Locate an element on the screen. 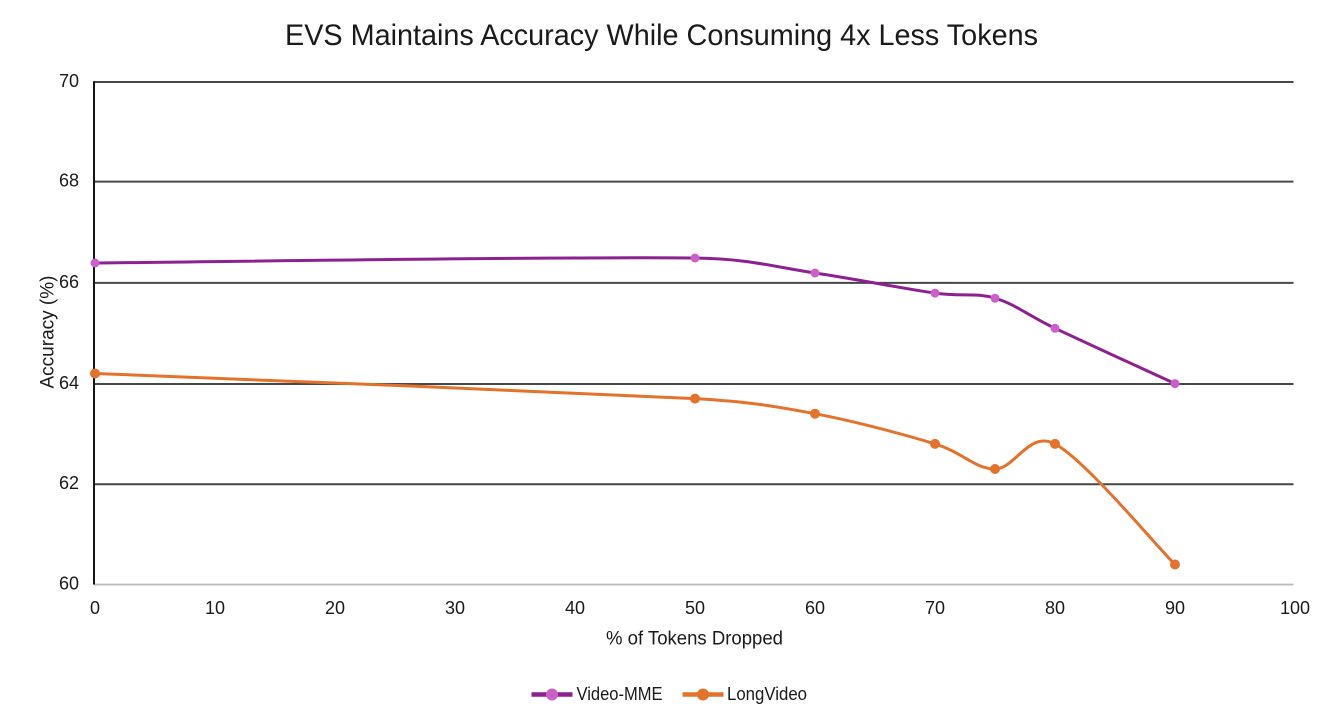 This screenshot has height=725, width=1332. svg-text: 90 is located at coordinates (1175, 608).